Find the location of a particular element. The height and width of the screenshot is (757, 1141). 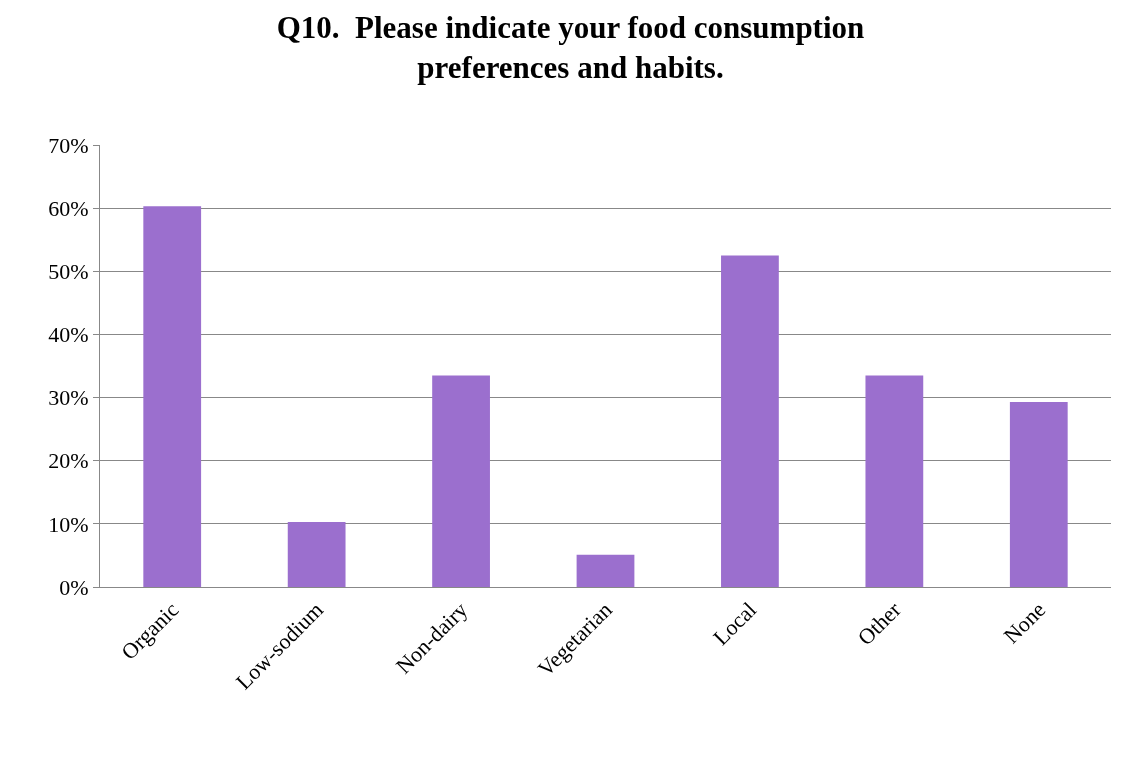

y-tick-label: 50% is located at coordinates (68, 271).